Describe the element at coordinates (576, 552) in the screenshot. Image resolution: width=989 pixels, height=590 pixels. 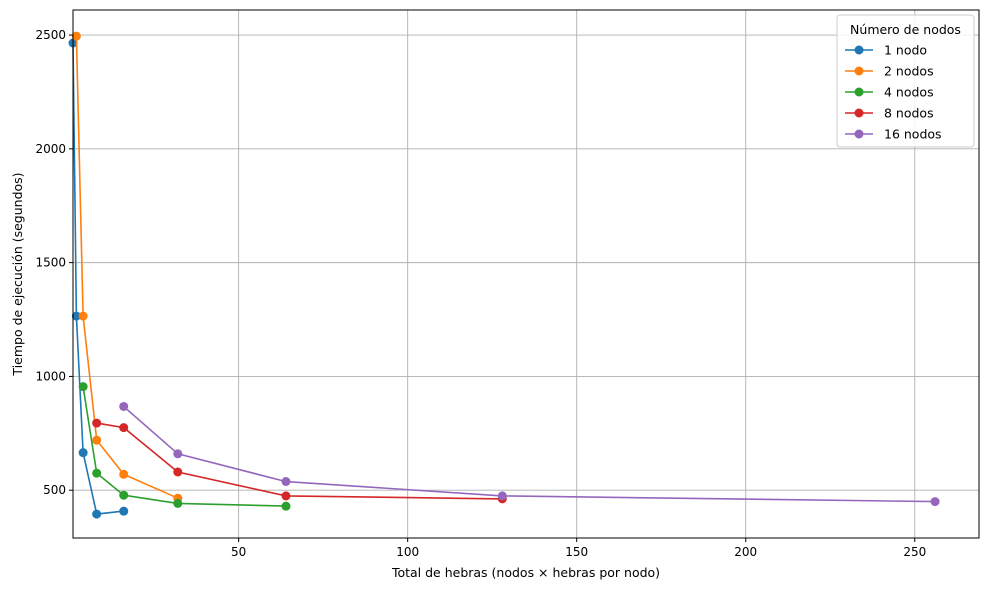
I see `x-tick-label: 150` at that location.